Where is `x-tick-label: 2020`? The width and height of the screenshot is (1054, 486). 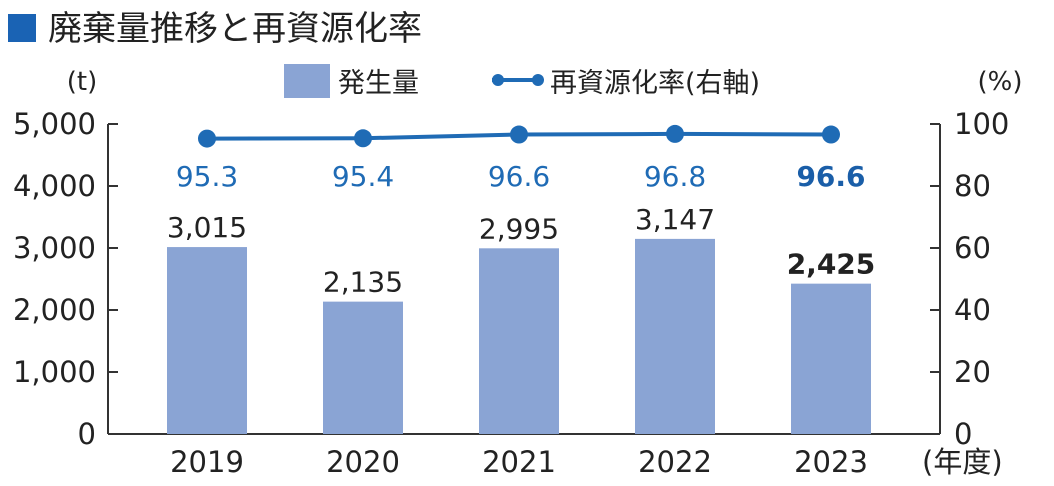
x-tick-label: 2020 is located at coordinates (363, 462).